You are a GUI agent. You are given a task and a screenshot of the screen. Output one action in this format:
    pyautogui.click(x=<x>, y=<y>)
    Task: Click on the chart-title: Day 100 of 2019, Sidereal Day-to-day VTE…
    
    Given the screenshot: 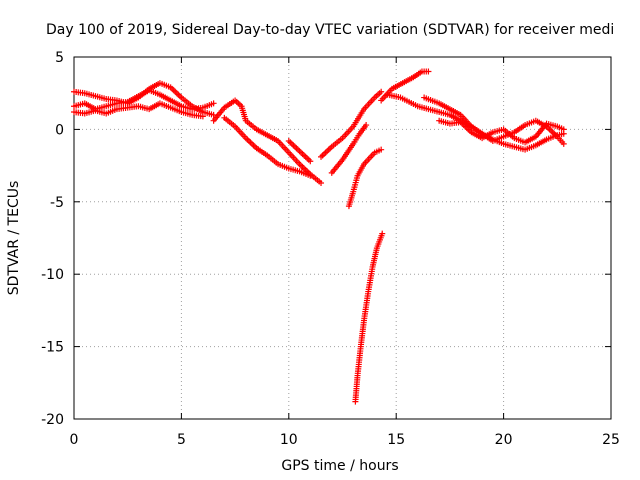 What is the action you would take?
    pyautogui.click(x=330, y=30)
    